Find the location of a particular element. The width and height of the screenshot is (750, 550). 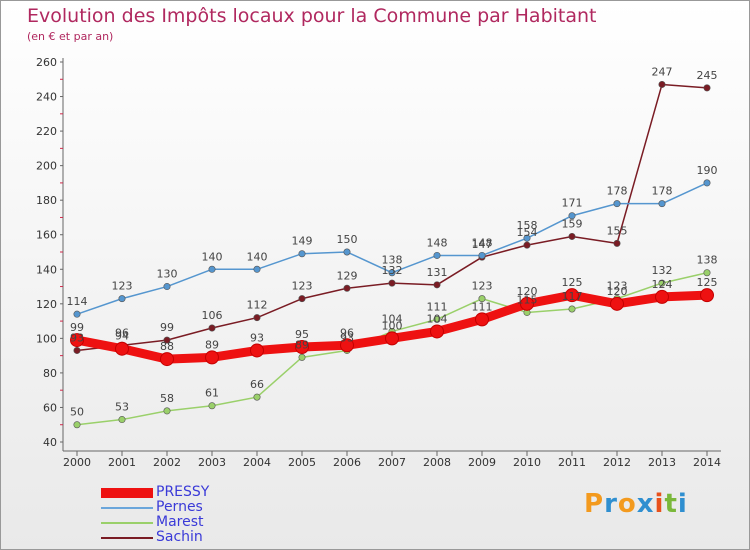

data-label-marest: 115 is located at coordinates (527, 299).